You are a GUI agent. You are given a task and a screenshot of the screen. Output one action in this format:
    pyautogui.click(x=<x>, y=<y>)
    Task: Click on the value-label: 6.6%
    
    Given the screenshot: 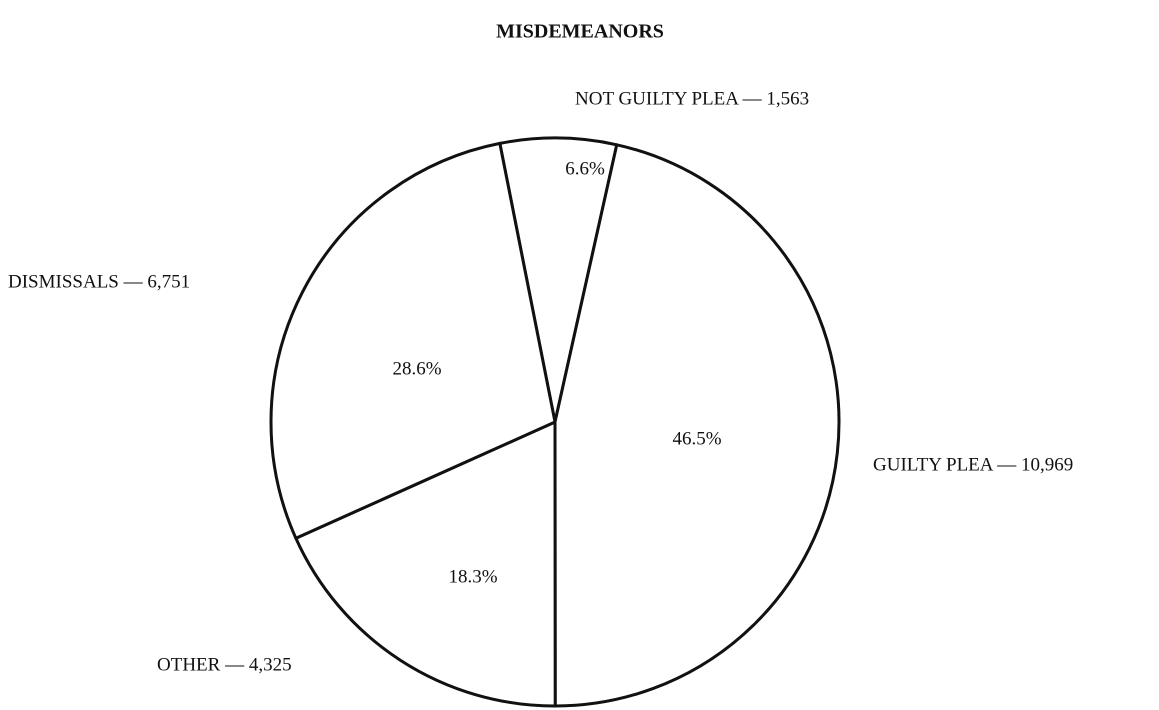 What is the action you would take?
    pyautogui.click(x=585, y=168)
    